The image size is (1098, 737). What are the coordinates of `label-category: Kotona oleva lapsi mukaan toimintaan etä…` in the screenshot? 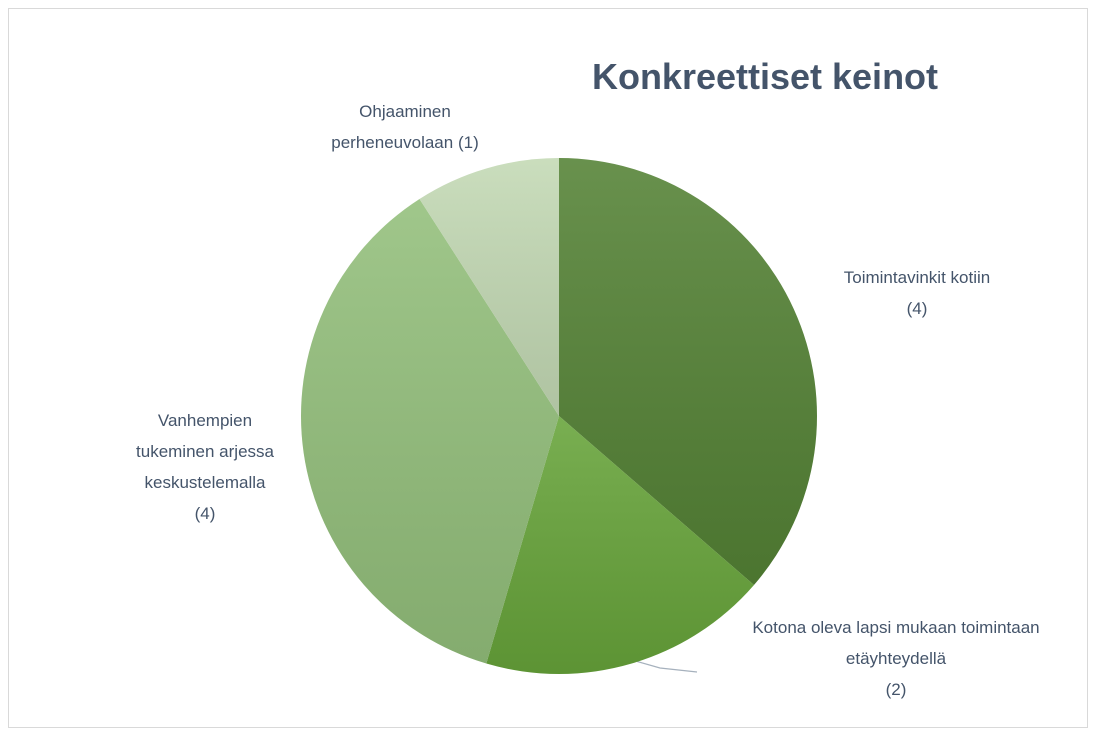 It's located at (896, 643).